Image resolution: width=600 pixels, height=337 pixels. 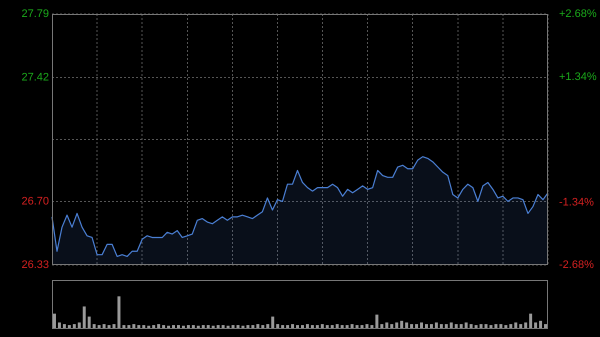 I want to click on y-tick-label: 26.70, so click(x=35, y=201).